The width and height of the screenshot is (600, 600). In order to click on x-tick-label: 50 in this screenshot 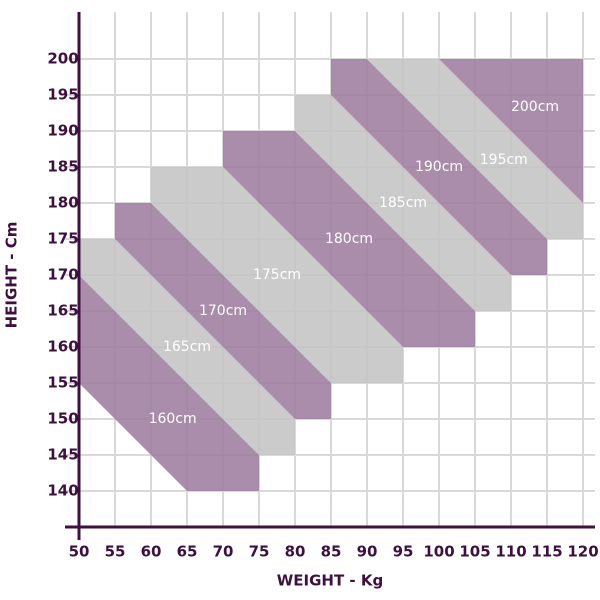, I will do `click(79, 552)`.